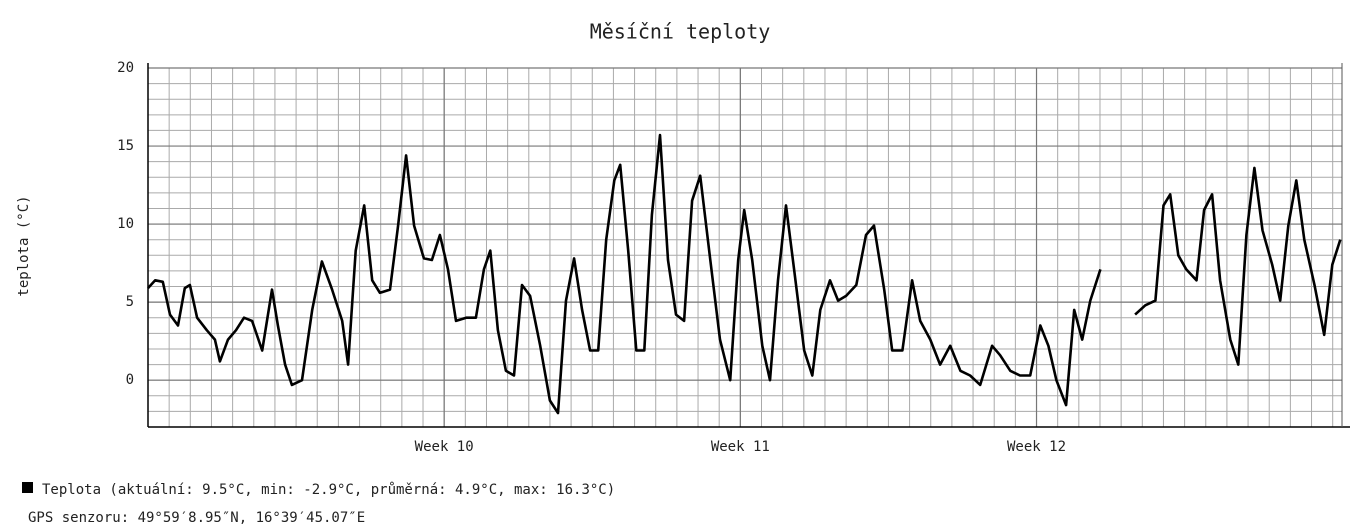 The height and width of the screenshot is (529, 1355). Describe the element at coordinates (740, 447) in the screenshot. I see `x-tick-label: Week 11` at that location.